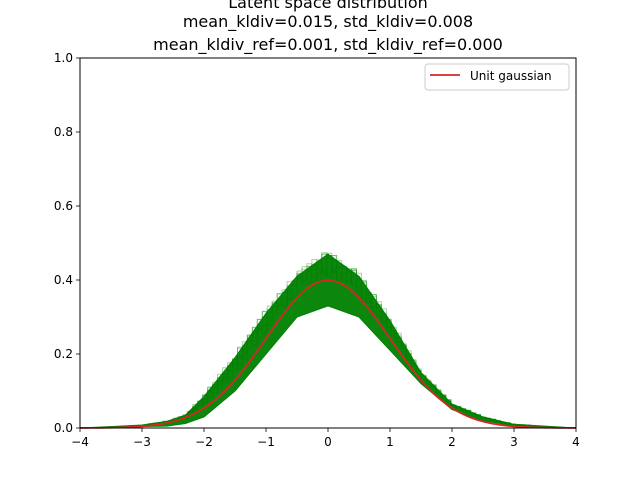  I want to click on x-tick-label: 0, so click(328, 442).